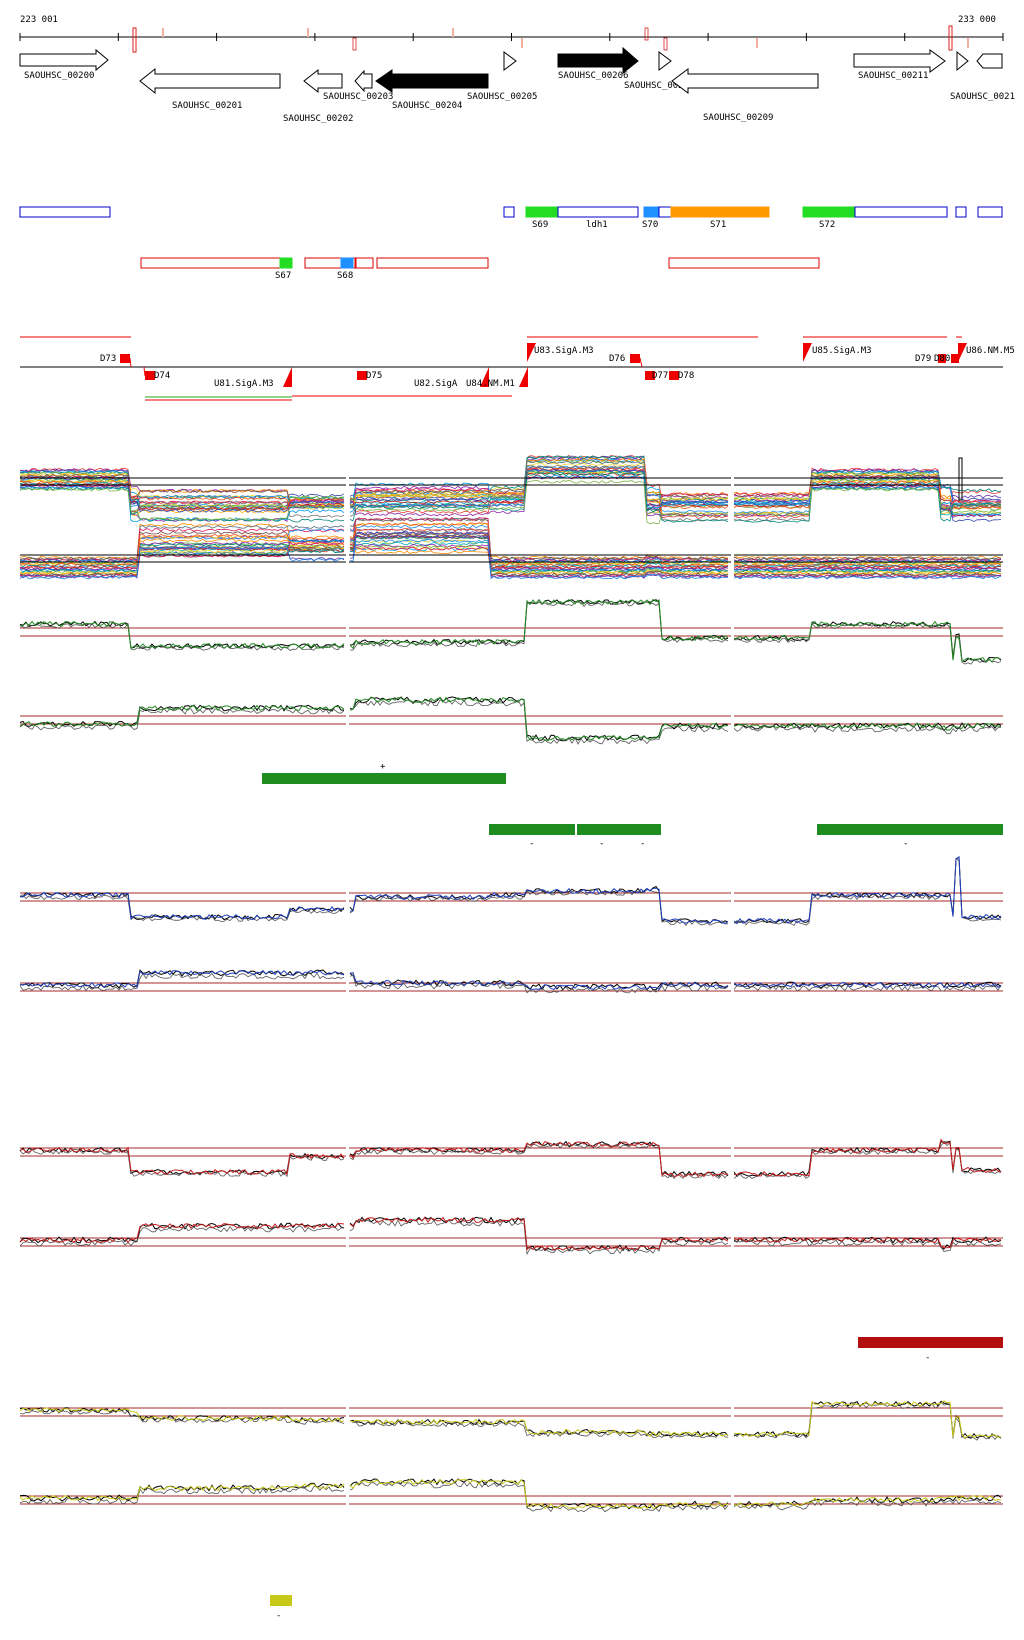 This screenshot has height=1640, width=1024. What do you see at coordinates (650, 225) in the screenshot?
I see `segment-label: S70` at bounding box center [650, 225].